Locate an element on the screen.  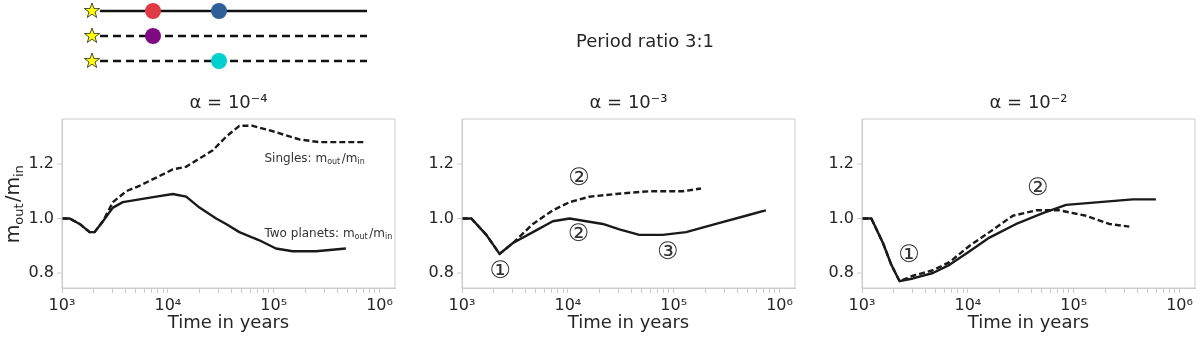
y-axis-title: mout/min is located at coordinates (13, 204).